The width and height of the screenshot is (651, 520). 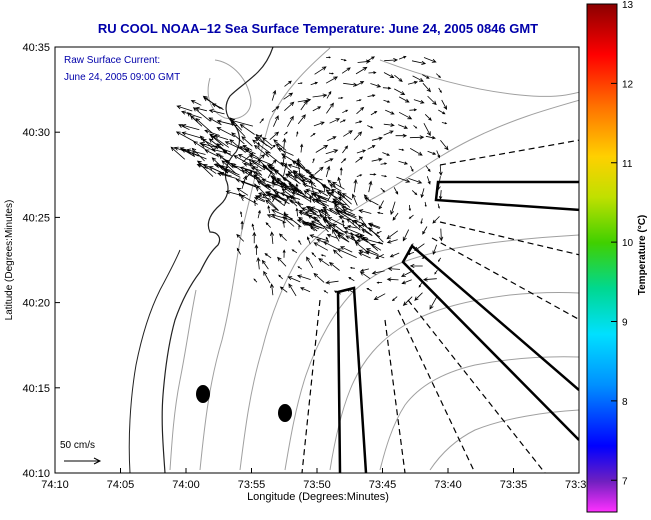 What do you see at coordinates (628, 5) in the screenshot?
I see `colorbar-tick-label: 13` at bounding box center [628, 5].